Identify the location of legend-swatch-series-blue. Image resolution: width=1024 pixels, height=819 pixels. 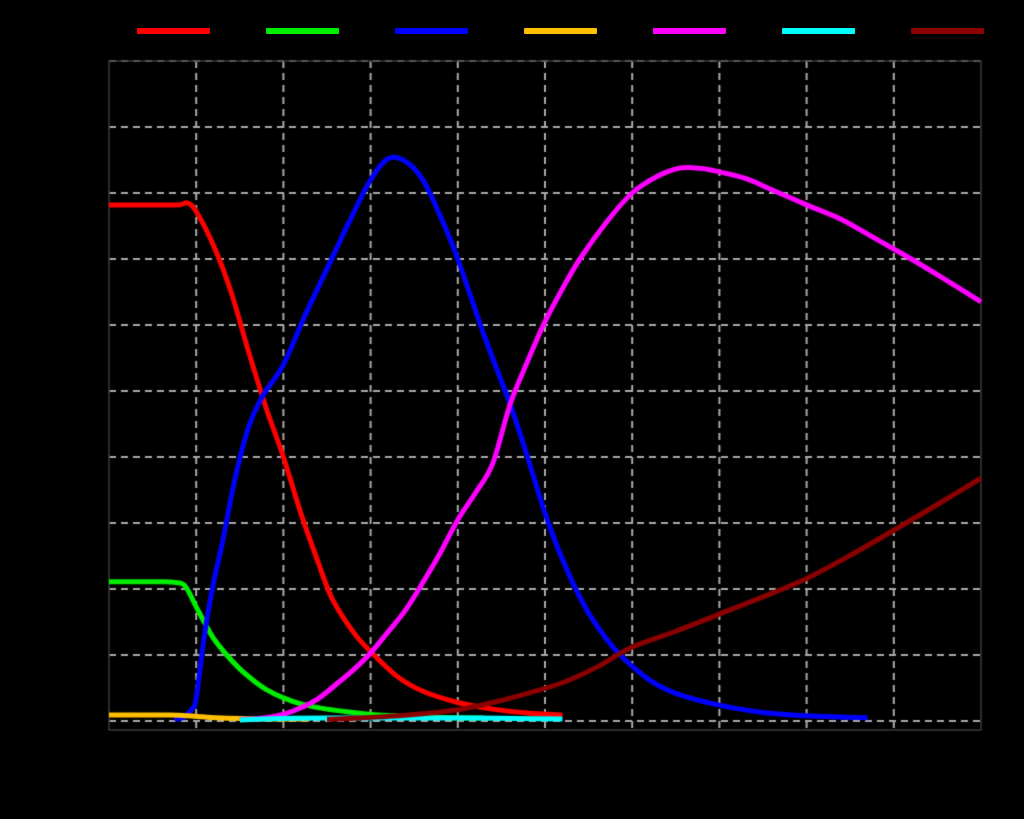
(431, 31).